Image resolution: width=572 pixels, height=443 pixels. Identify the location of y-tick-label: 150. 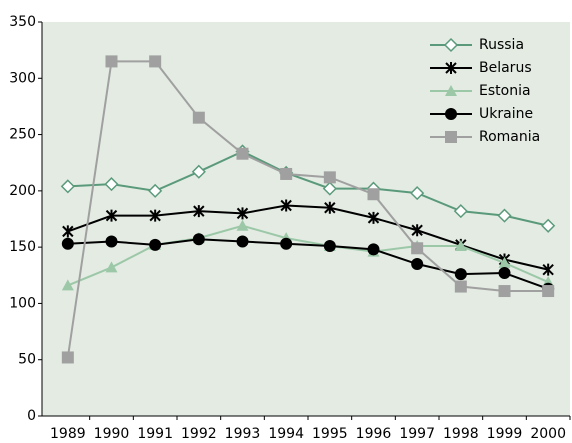
(22, 247).